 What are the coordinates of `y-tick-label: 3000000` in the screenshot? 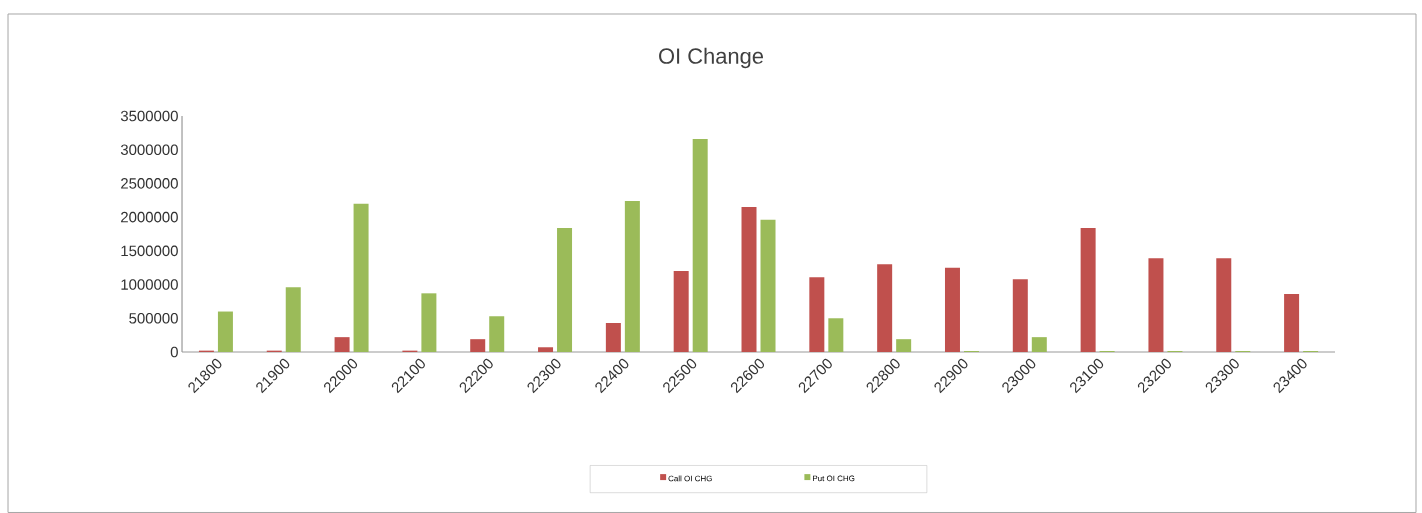 It's located at (149, 149).